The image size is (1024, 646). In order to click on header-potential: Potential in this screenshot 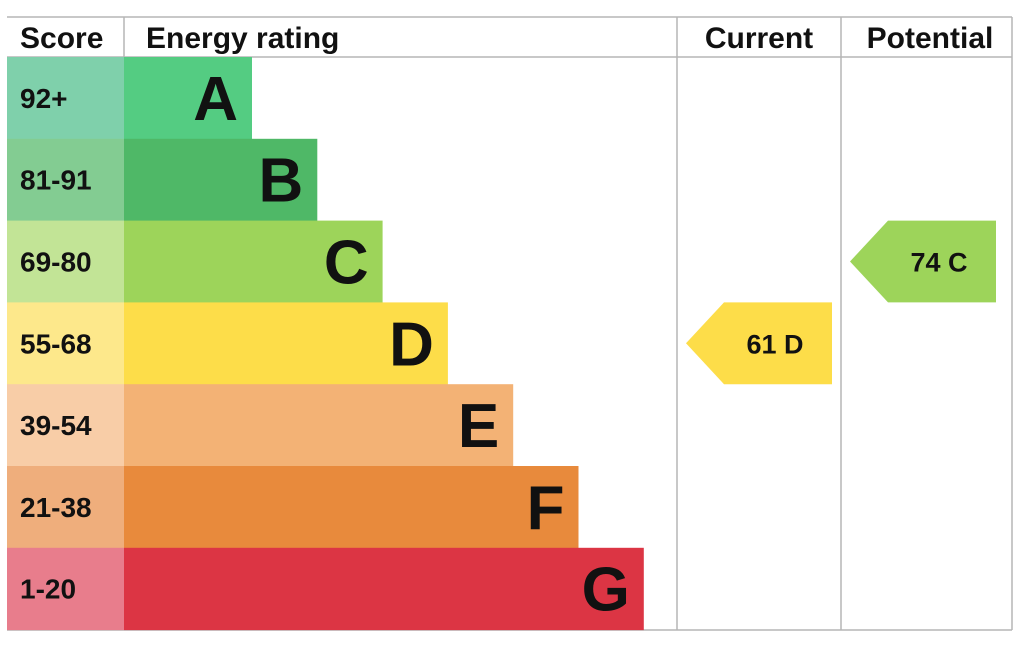, I will do `click(930, 38)`.